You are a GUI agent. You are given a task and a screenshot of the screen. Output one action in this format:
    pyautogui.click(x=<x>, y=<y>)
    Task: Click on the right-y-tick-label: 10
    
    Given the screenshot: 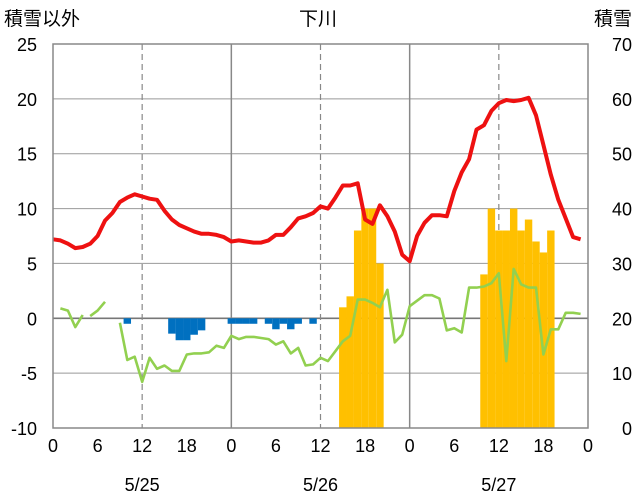 What is the action you would take?
    pyautogui.click(x=622, y=374)
    